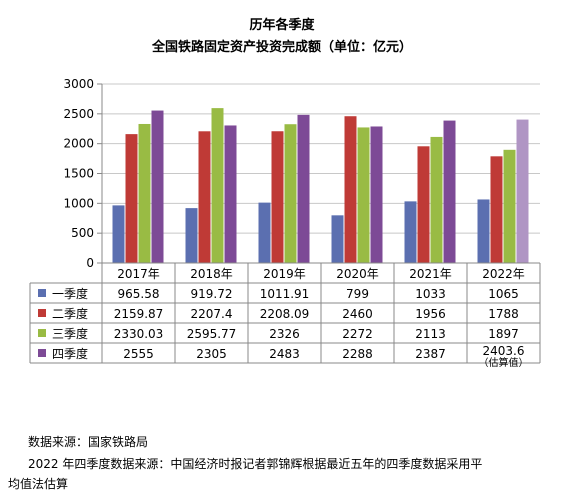  What do you see at coordinates (82, 233) in the screenshot?
I see `y-tick-label: 500` at bounding box center [82, 233].